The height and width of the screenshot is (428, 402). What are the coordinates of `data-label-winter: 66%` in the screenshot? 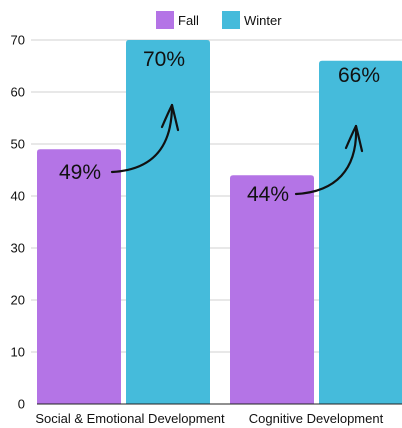 It's located at (359, 75).